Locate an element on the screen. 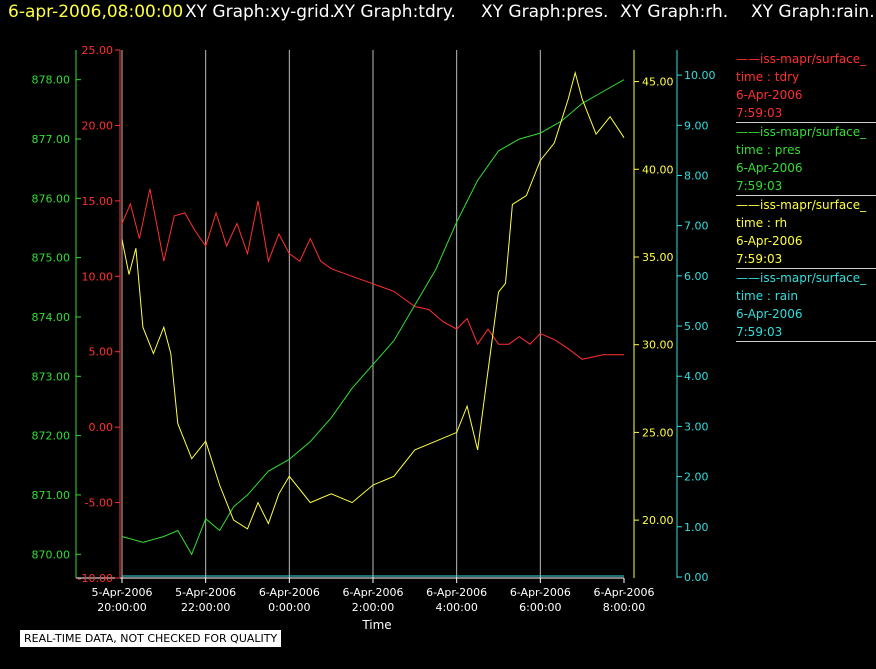 This screenshot has width=876, height=669. x-tick-label: 8:00:00 is located at coordinates (624, 607).